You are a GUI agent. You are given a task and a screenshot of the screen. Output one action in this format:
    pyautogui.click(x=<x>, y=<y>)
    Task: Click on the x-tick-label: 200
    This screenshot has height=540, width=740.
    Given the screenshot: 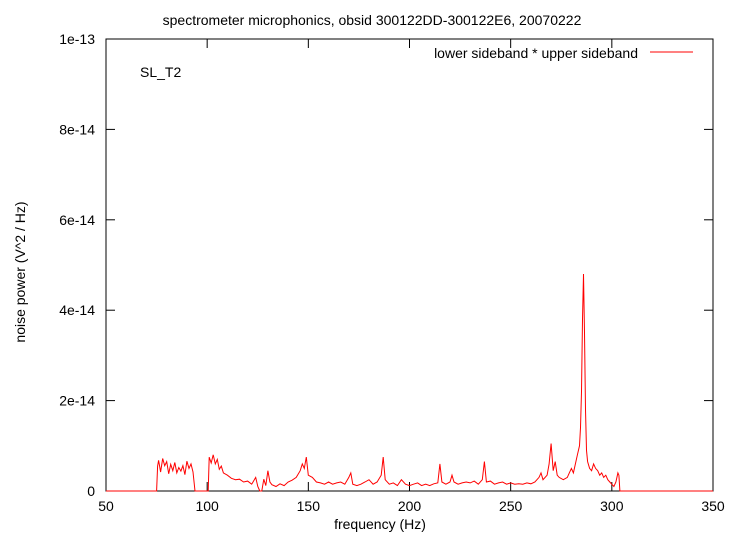 What is the action you would take?
    pyautogui.click(x=410, y=506)
    